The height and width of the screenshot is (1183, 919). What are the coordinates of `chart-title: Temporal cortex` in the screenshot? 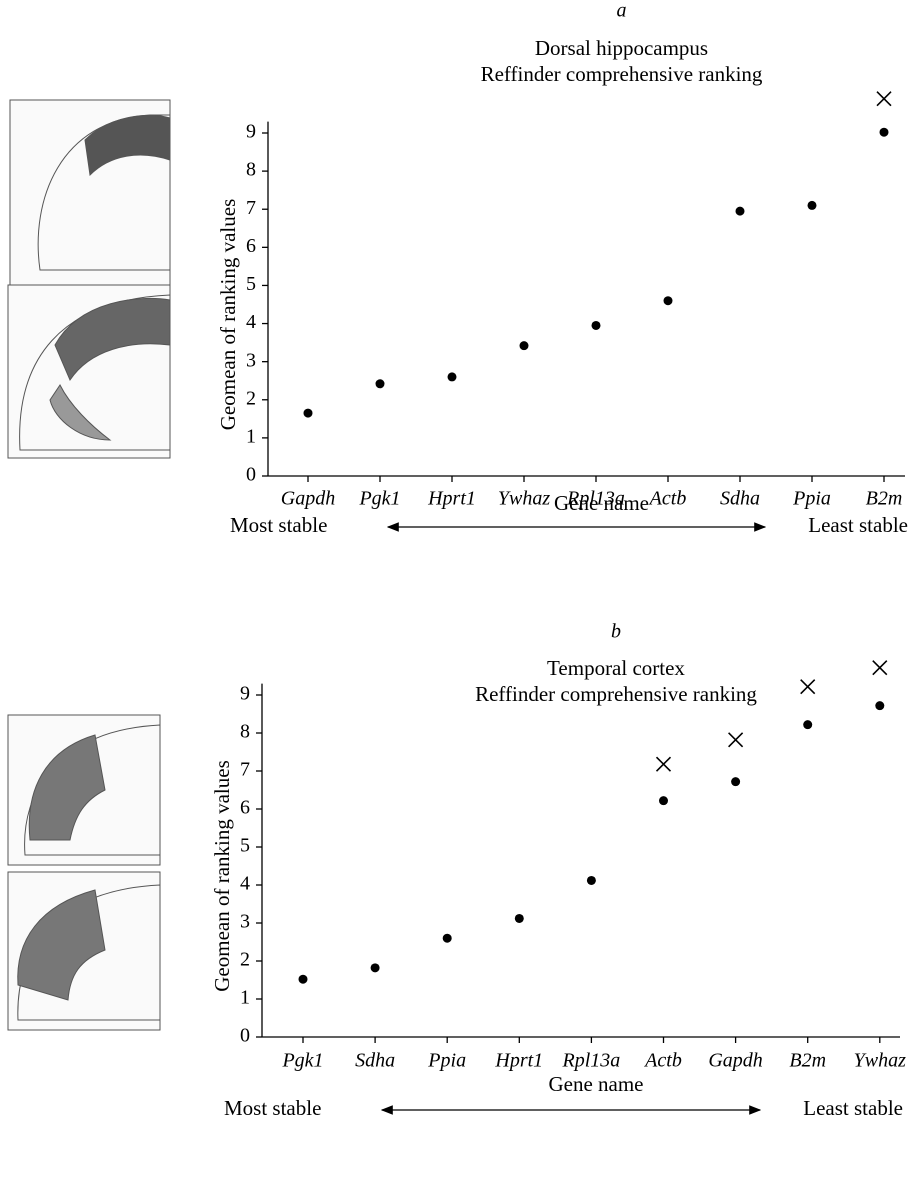 It's located at (616, 668).